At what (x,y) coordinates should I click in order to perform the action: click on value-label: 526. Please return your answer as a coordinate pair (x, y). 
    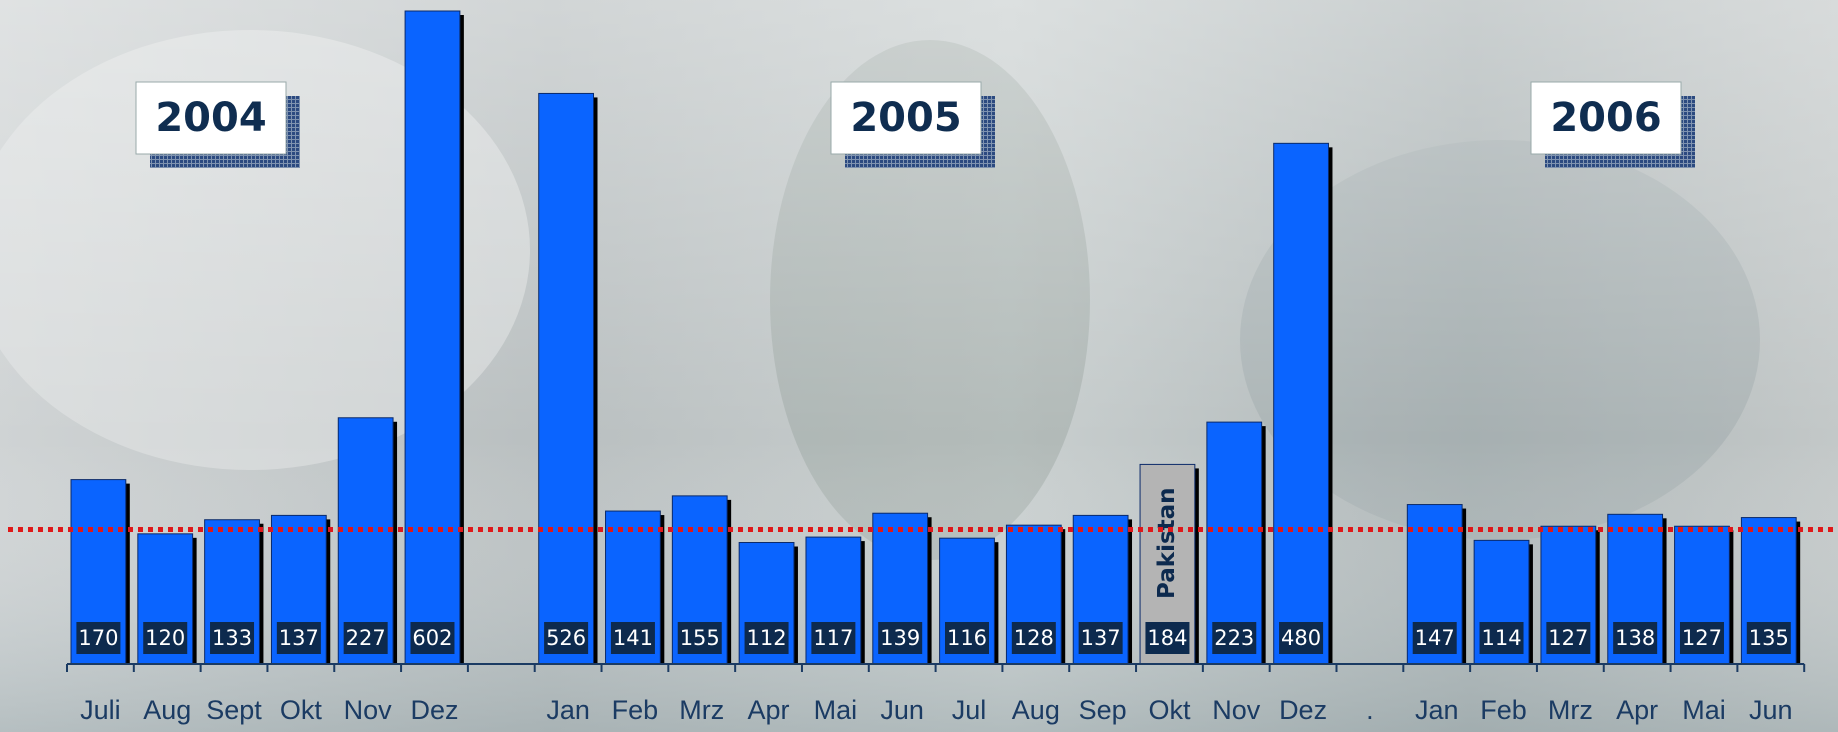
    Looking at the image, I should click on (566, 638).